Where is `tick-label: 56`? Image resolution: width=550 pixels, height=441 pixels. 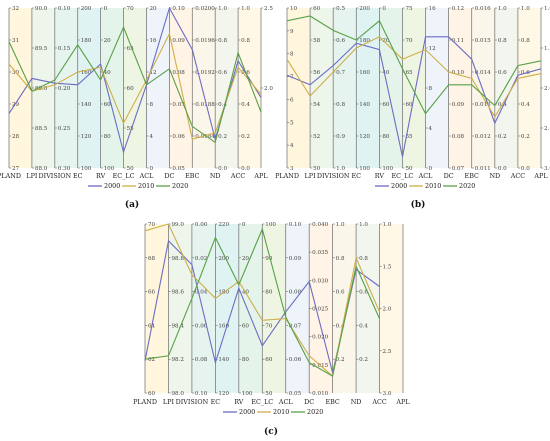 tick-label: 56 is located at coordinates (317, 73).